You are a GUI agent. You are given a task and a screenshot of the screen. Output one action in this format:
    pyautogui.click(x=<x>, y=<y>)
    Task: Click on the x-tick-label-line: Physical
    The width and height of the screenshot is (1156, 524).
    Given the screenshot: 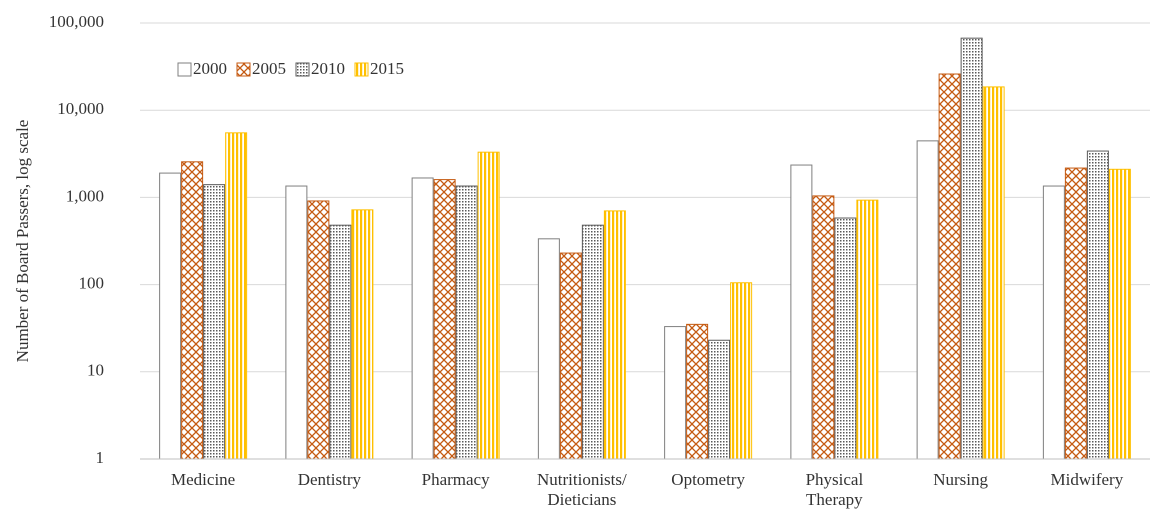 What is the action you would take?
    pyautogui.click(x=835, y=479)
    